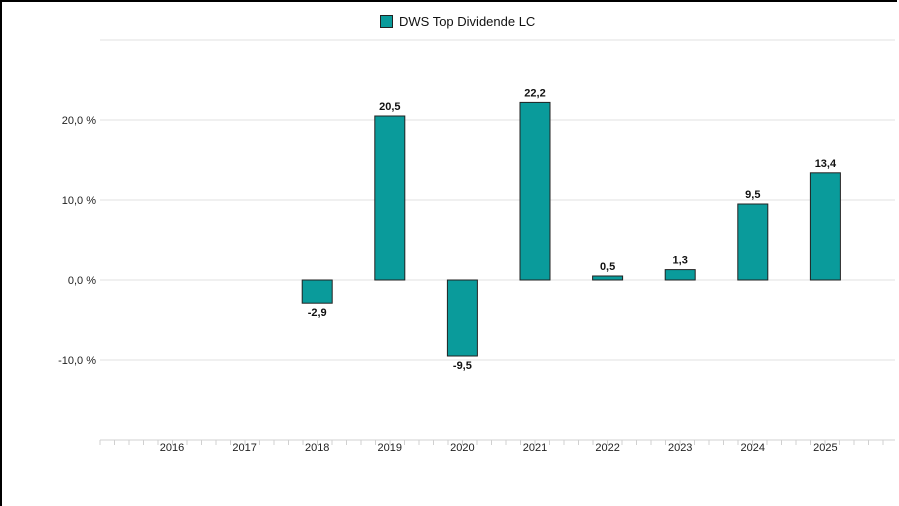 This screenshot has height=506, width=899. What do you see at coordinates (244, 448) in the screenshot?
I see `x-tick-label: 2017` at bounding box center [244, 448].